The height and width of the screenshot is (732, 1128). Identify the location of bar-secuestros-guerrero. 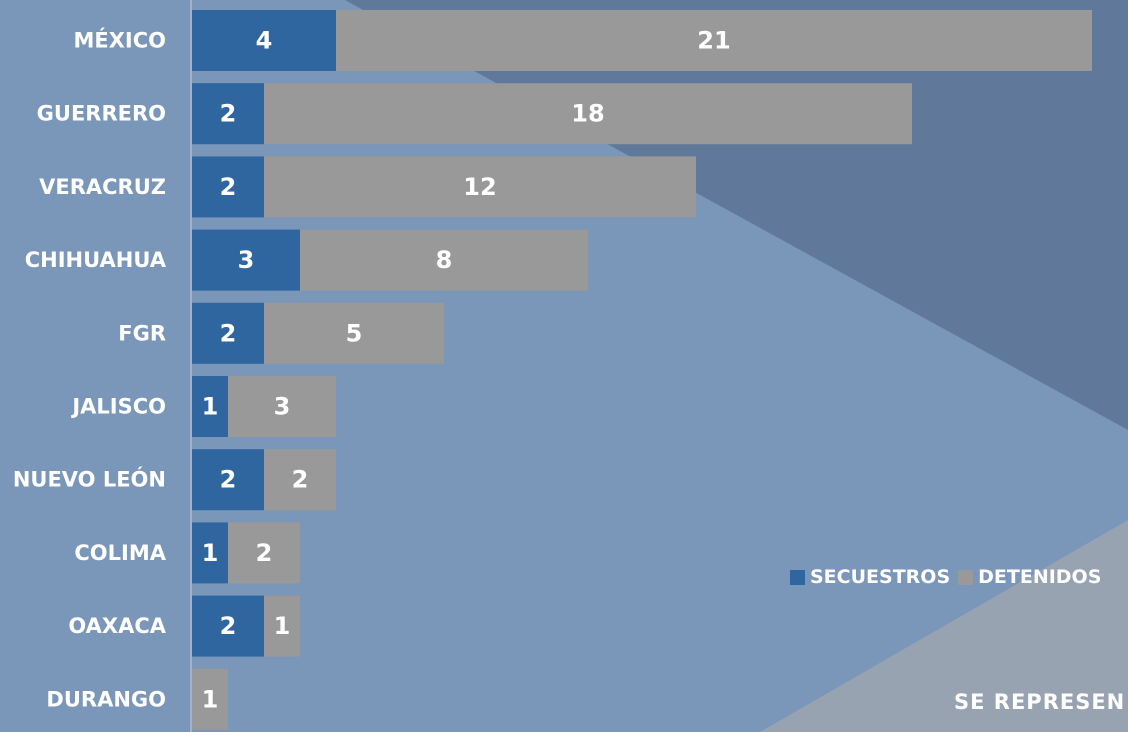
(228, 114).